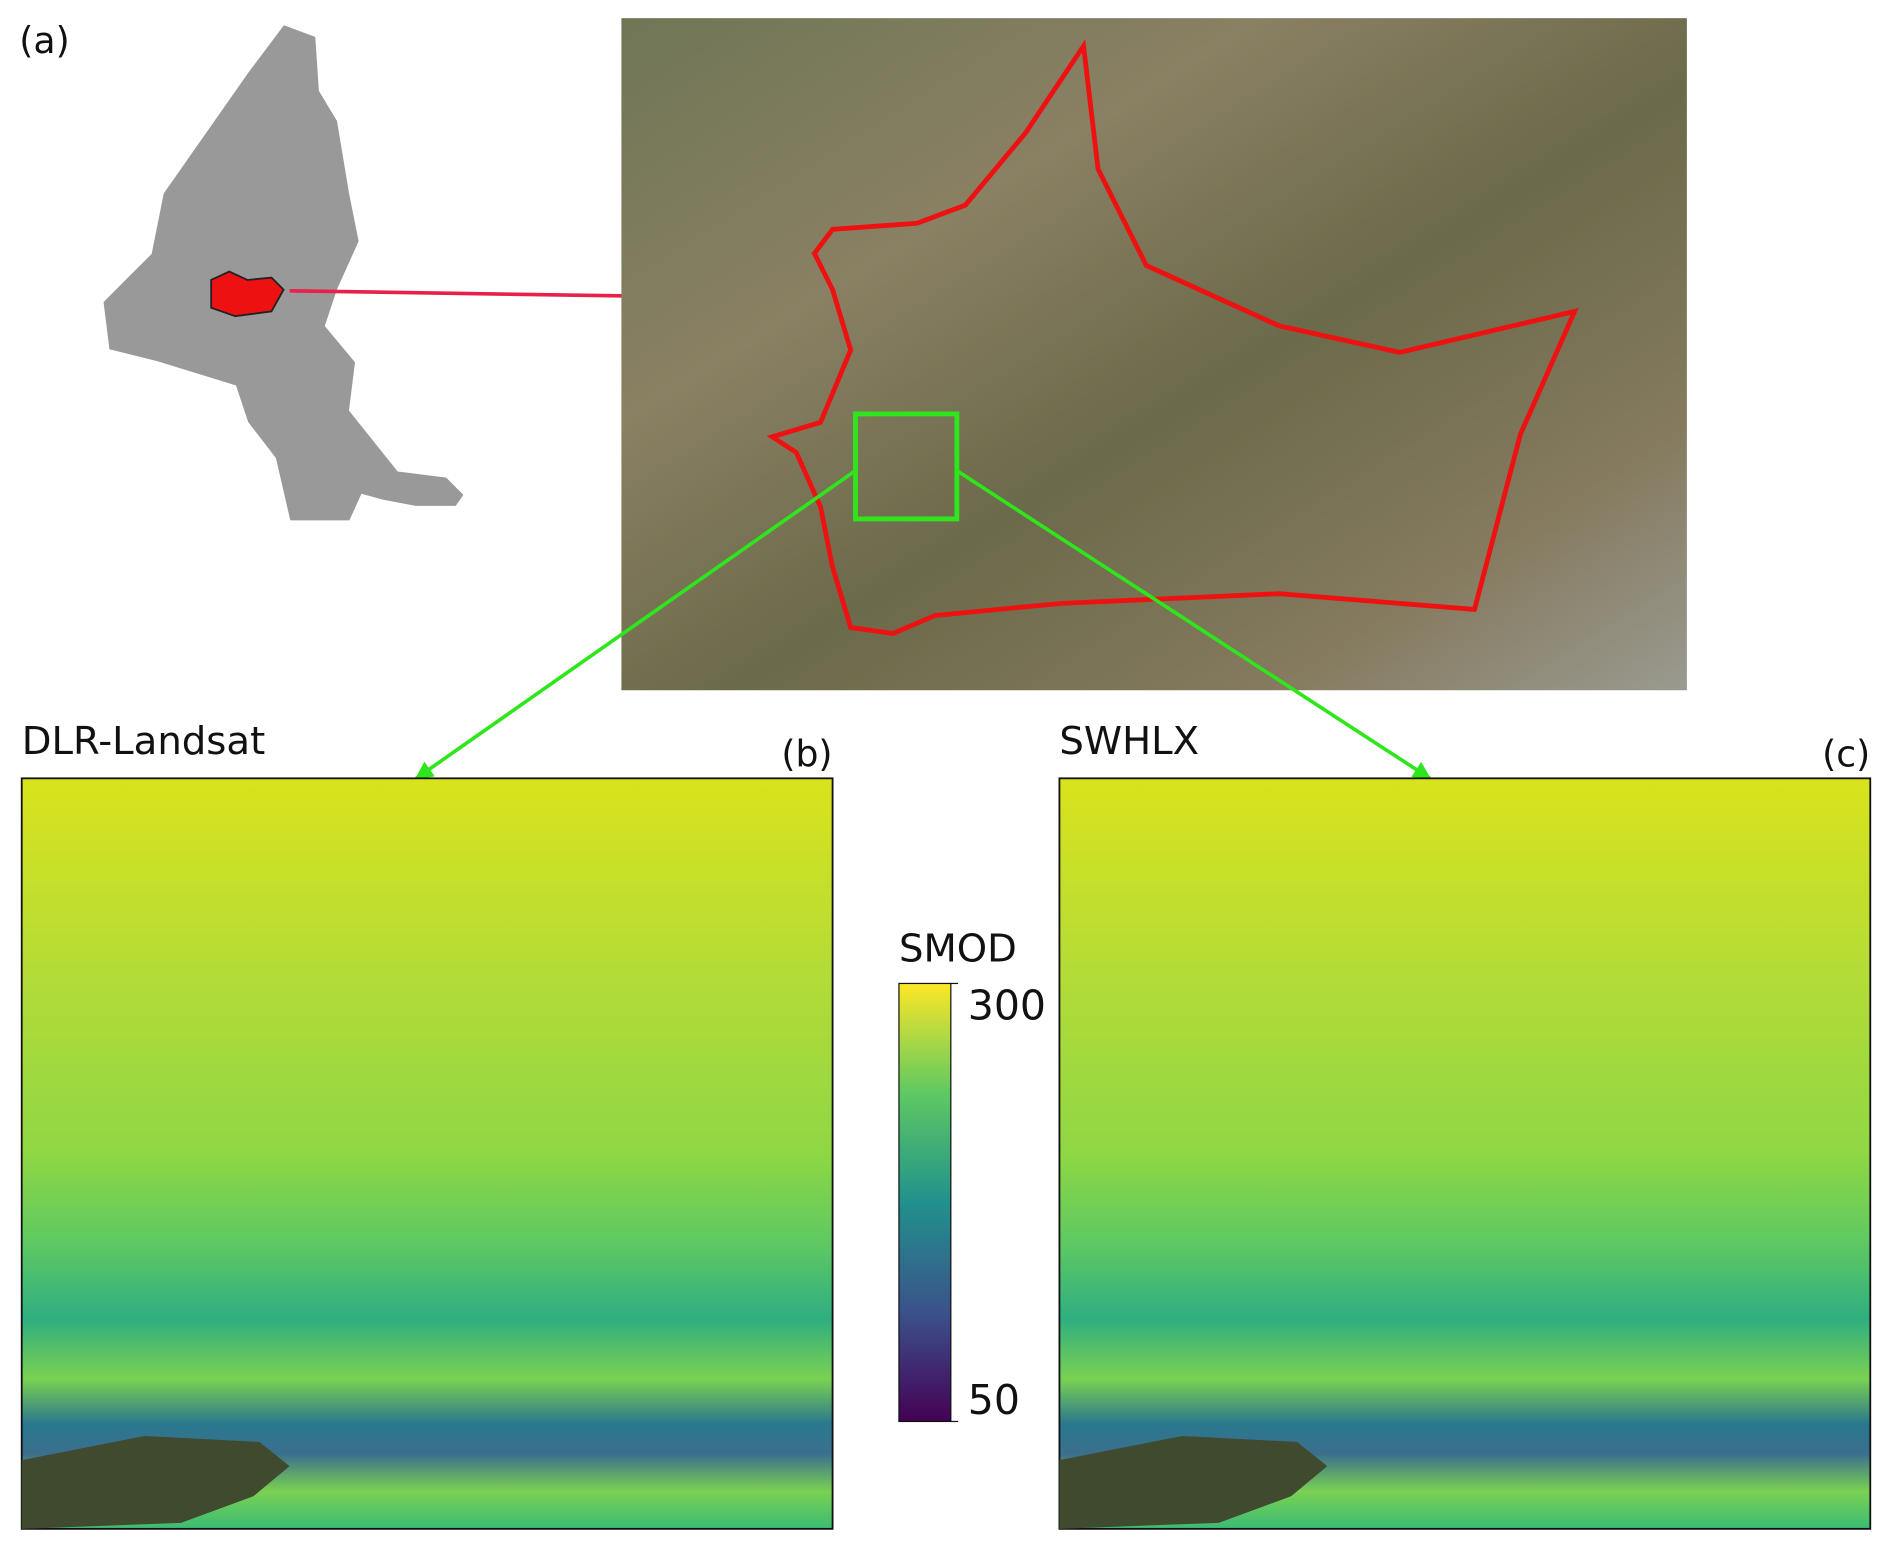 The width and height of the screenshot is (1892, 1547). Describe the element at coordinates (994, 1400) in the screenshot. I see `colorbar-tick-label: 50` at that location.